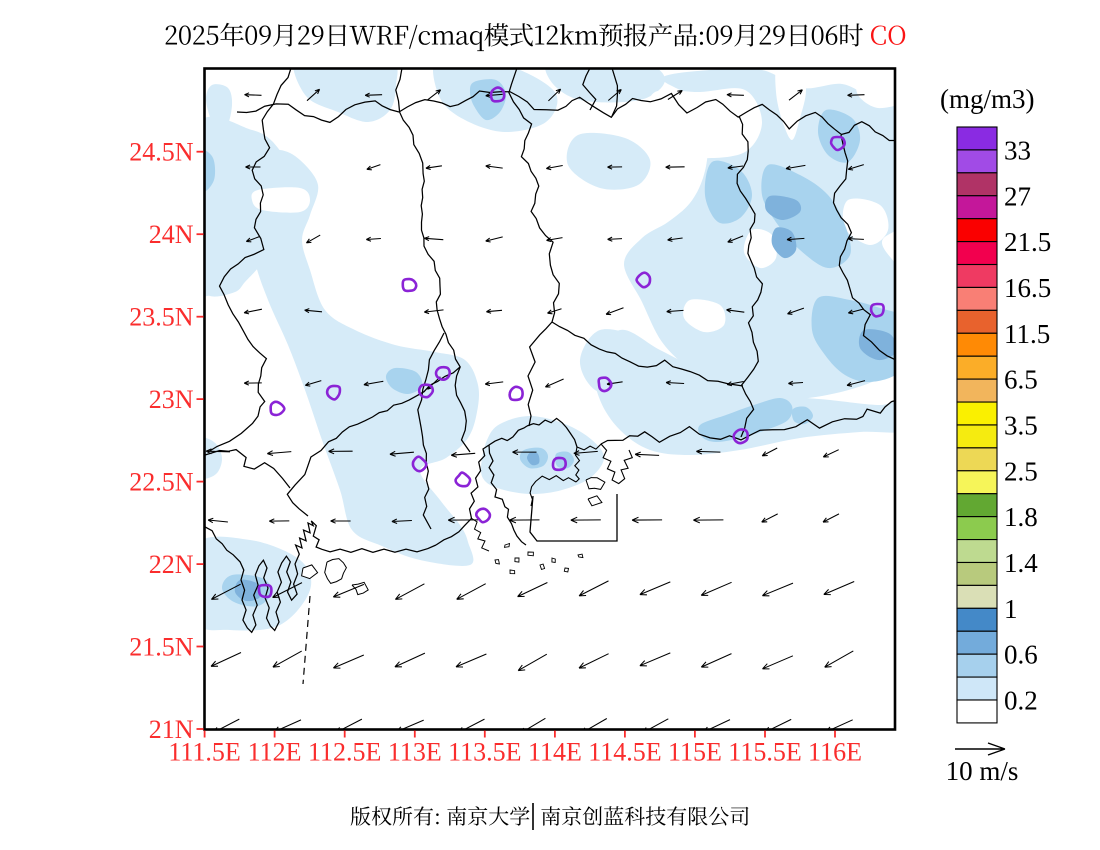  I want to click on svg-text: 21N, so click(171, 729).